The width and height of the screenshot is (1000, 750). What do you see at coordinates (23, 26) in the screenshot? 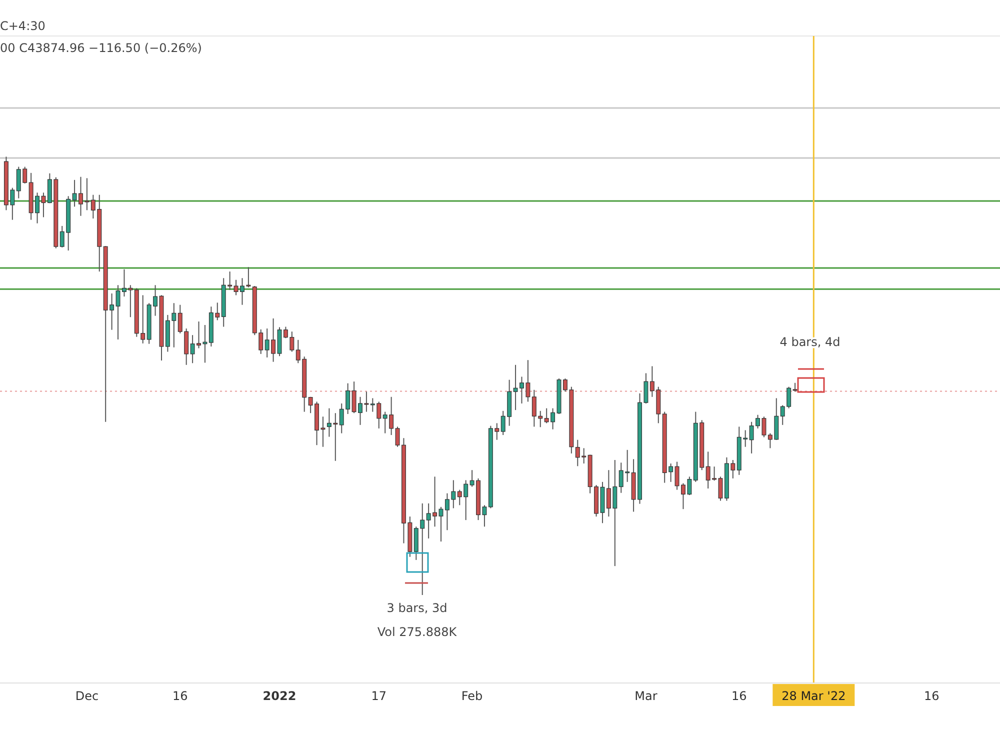
I see `text: C+4:30` at bounding box center [23, 26].